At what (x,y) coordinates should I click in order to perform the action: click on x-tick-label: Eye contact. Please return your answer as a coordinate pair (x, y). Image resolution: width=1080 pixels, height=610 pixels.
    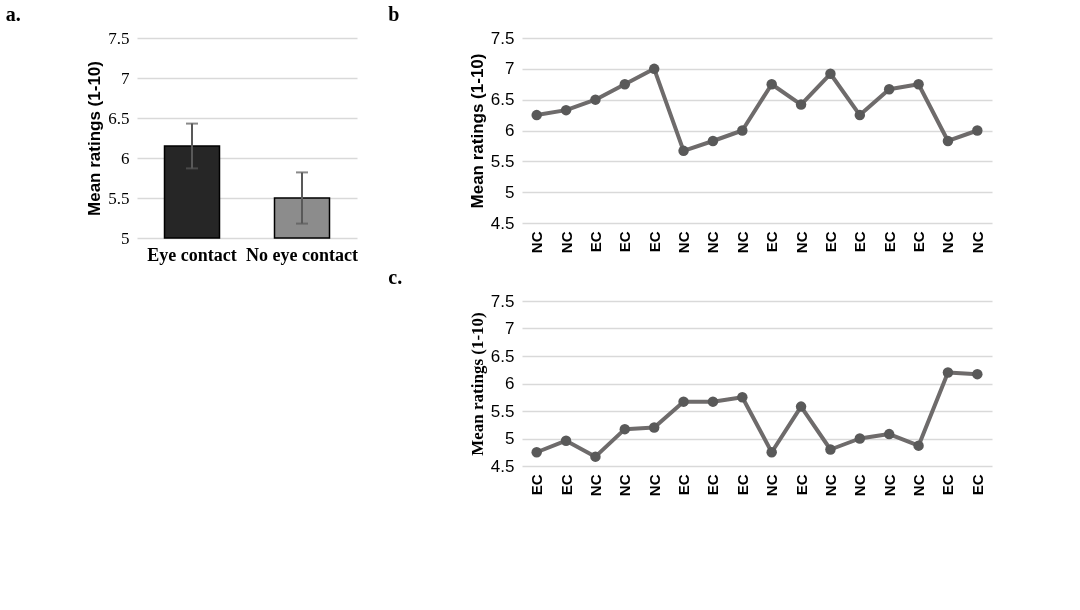
    Looking at the image, I should click on (192, 254).